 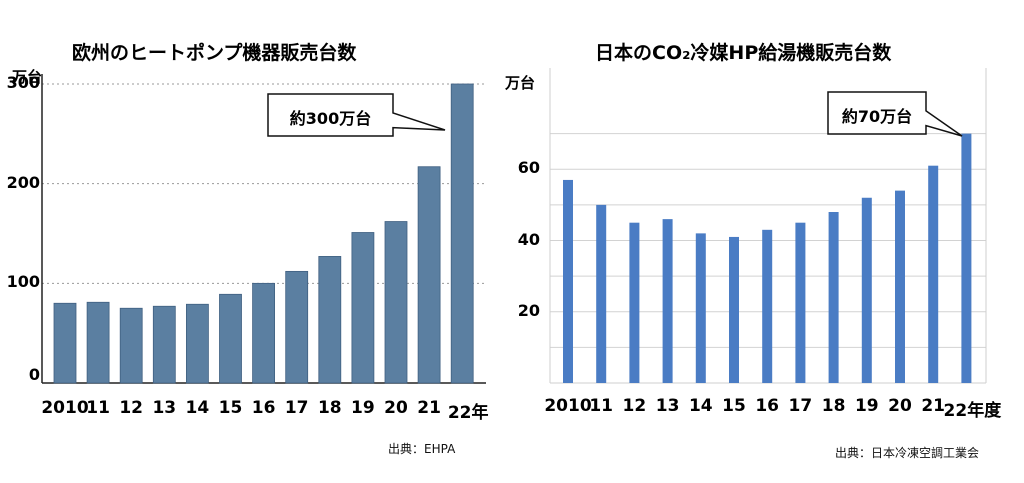 What do you see at coordinates (230, 408) in the screenshot?
I see `left-x-tick-label: 15` at bounding box center [230, 408].